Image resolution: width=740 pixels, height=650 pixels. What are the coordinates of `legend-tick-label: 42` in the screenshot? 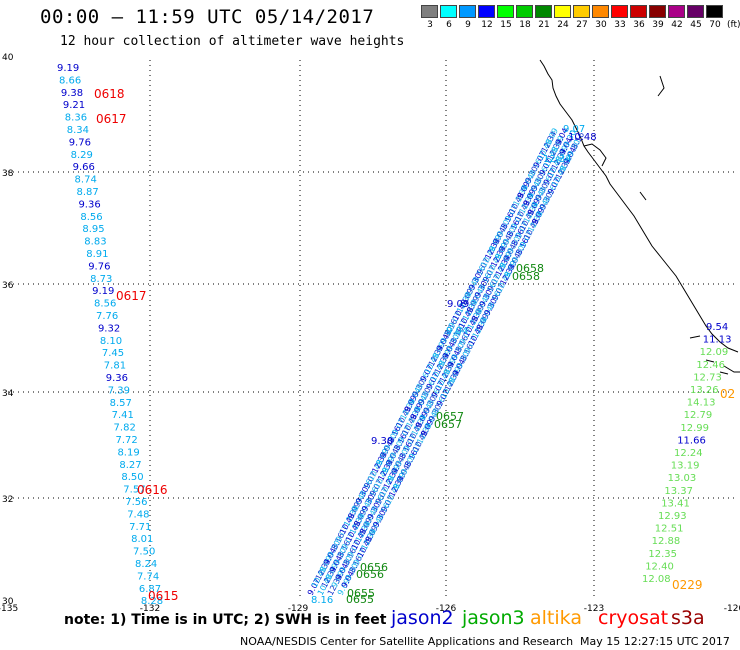 It's located at (677, 25).